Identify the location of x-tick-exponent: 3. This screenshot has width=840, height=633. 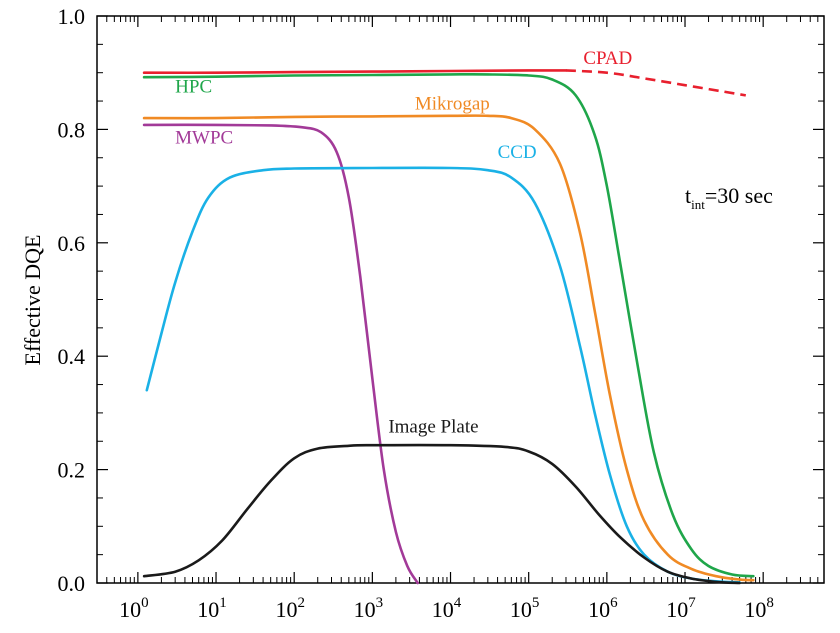
(380, 603).